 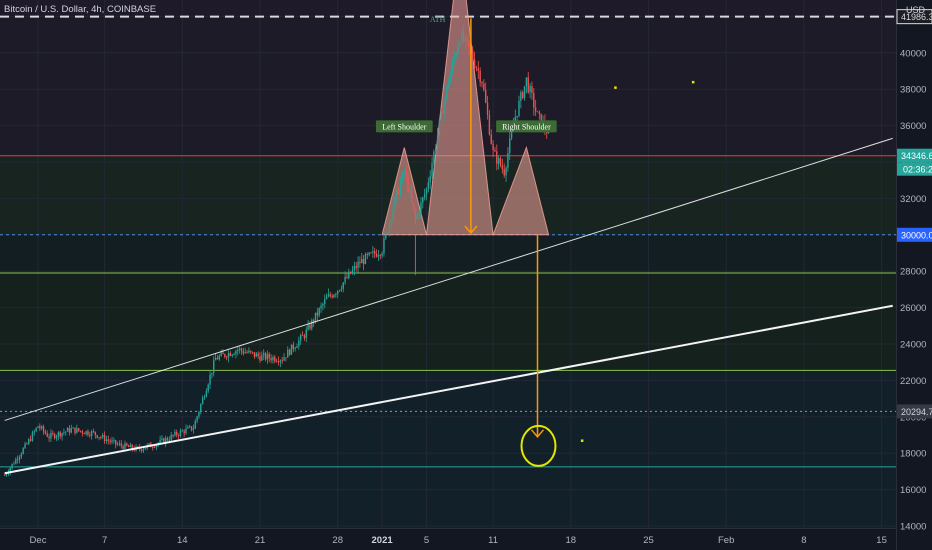 What do you see at coordinates (913, 199) in the screenshot?
I see `y-tick-label: 32000` at bounding box center [913, 199].